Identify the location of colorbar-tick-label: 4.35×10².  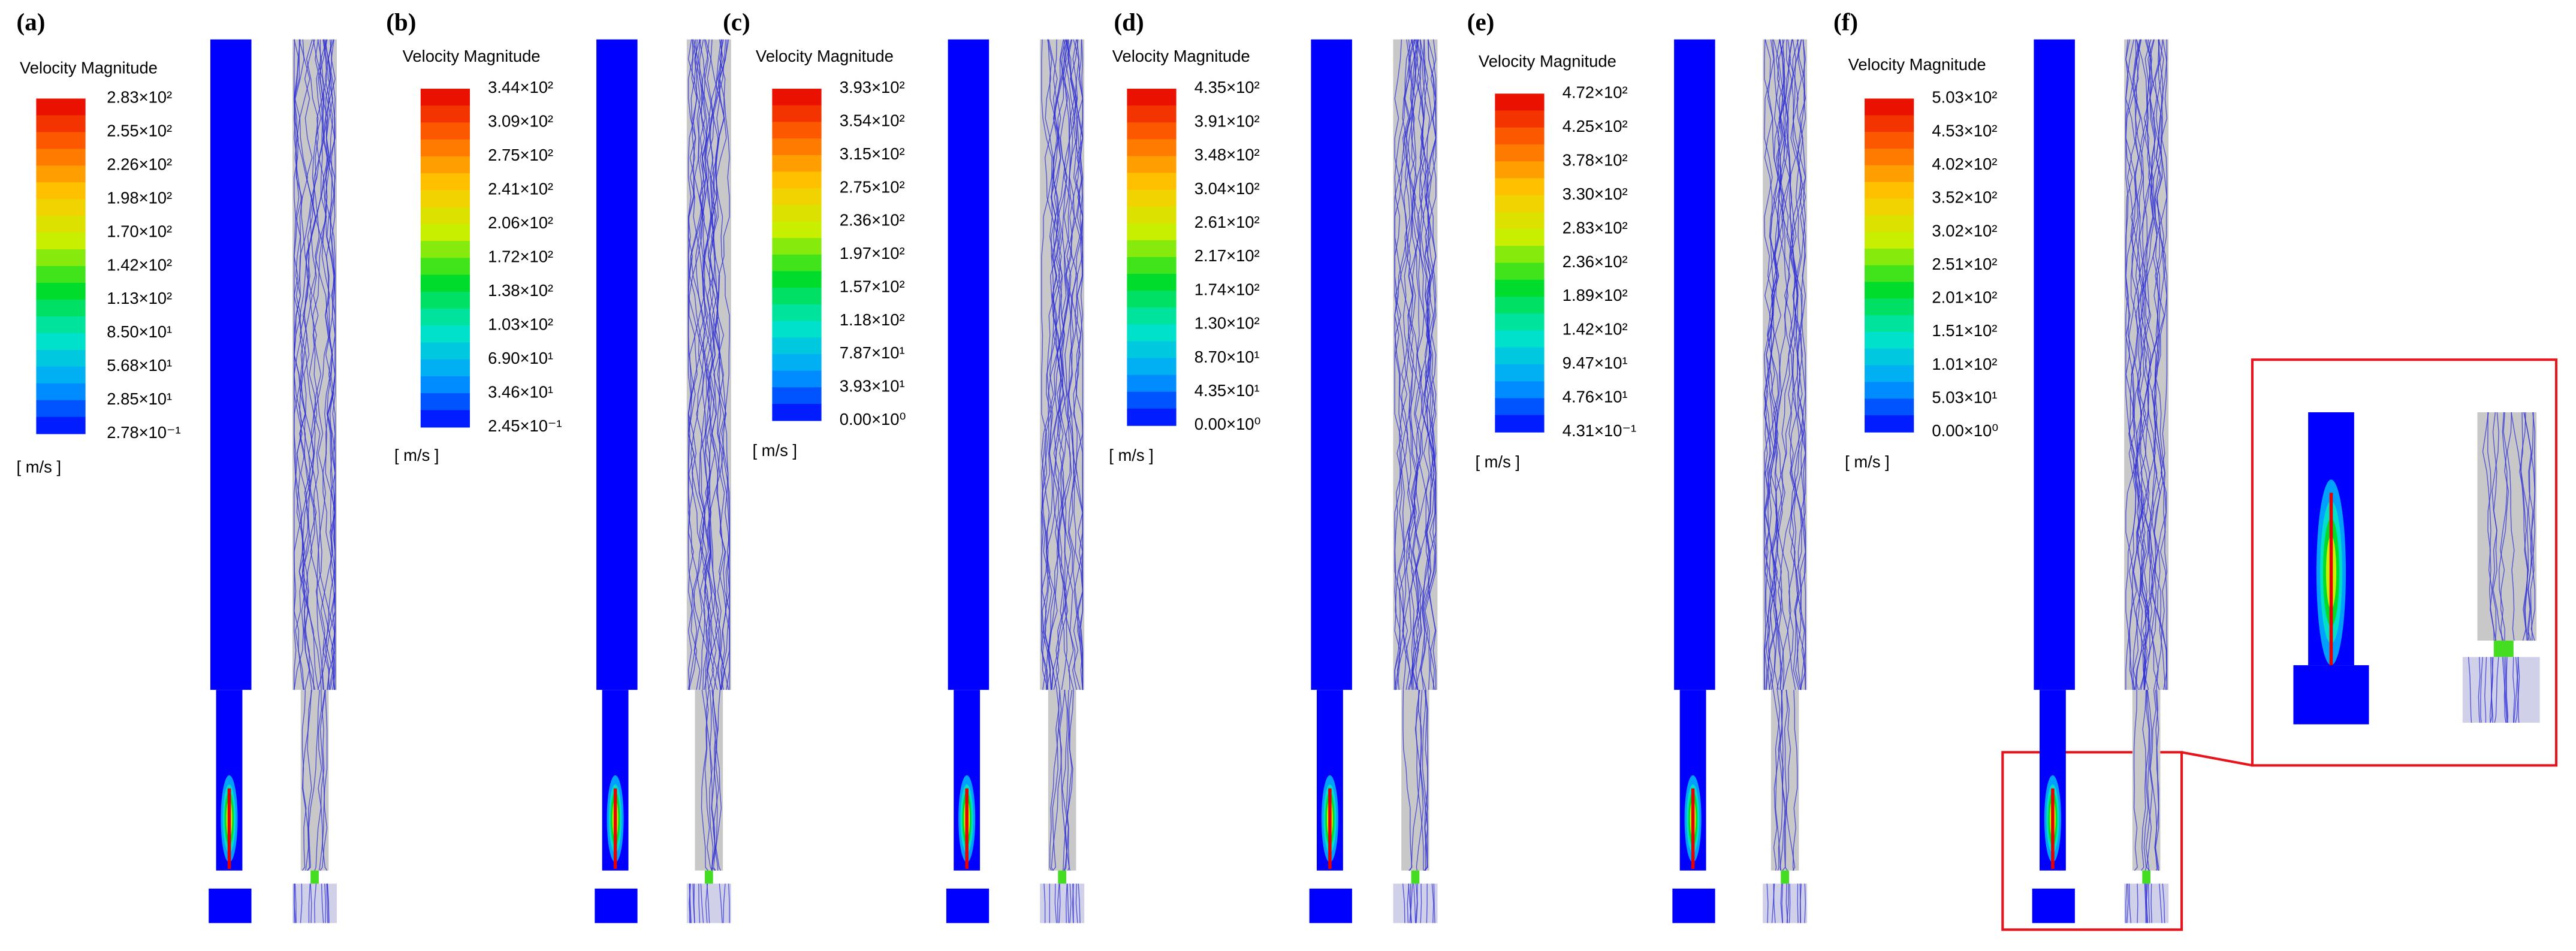
(1228, 87).